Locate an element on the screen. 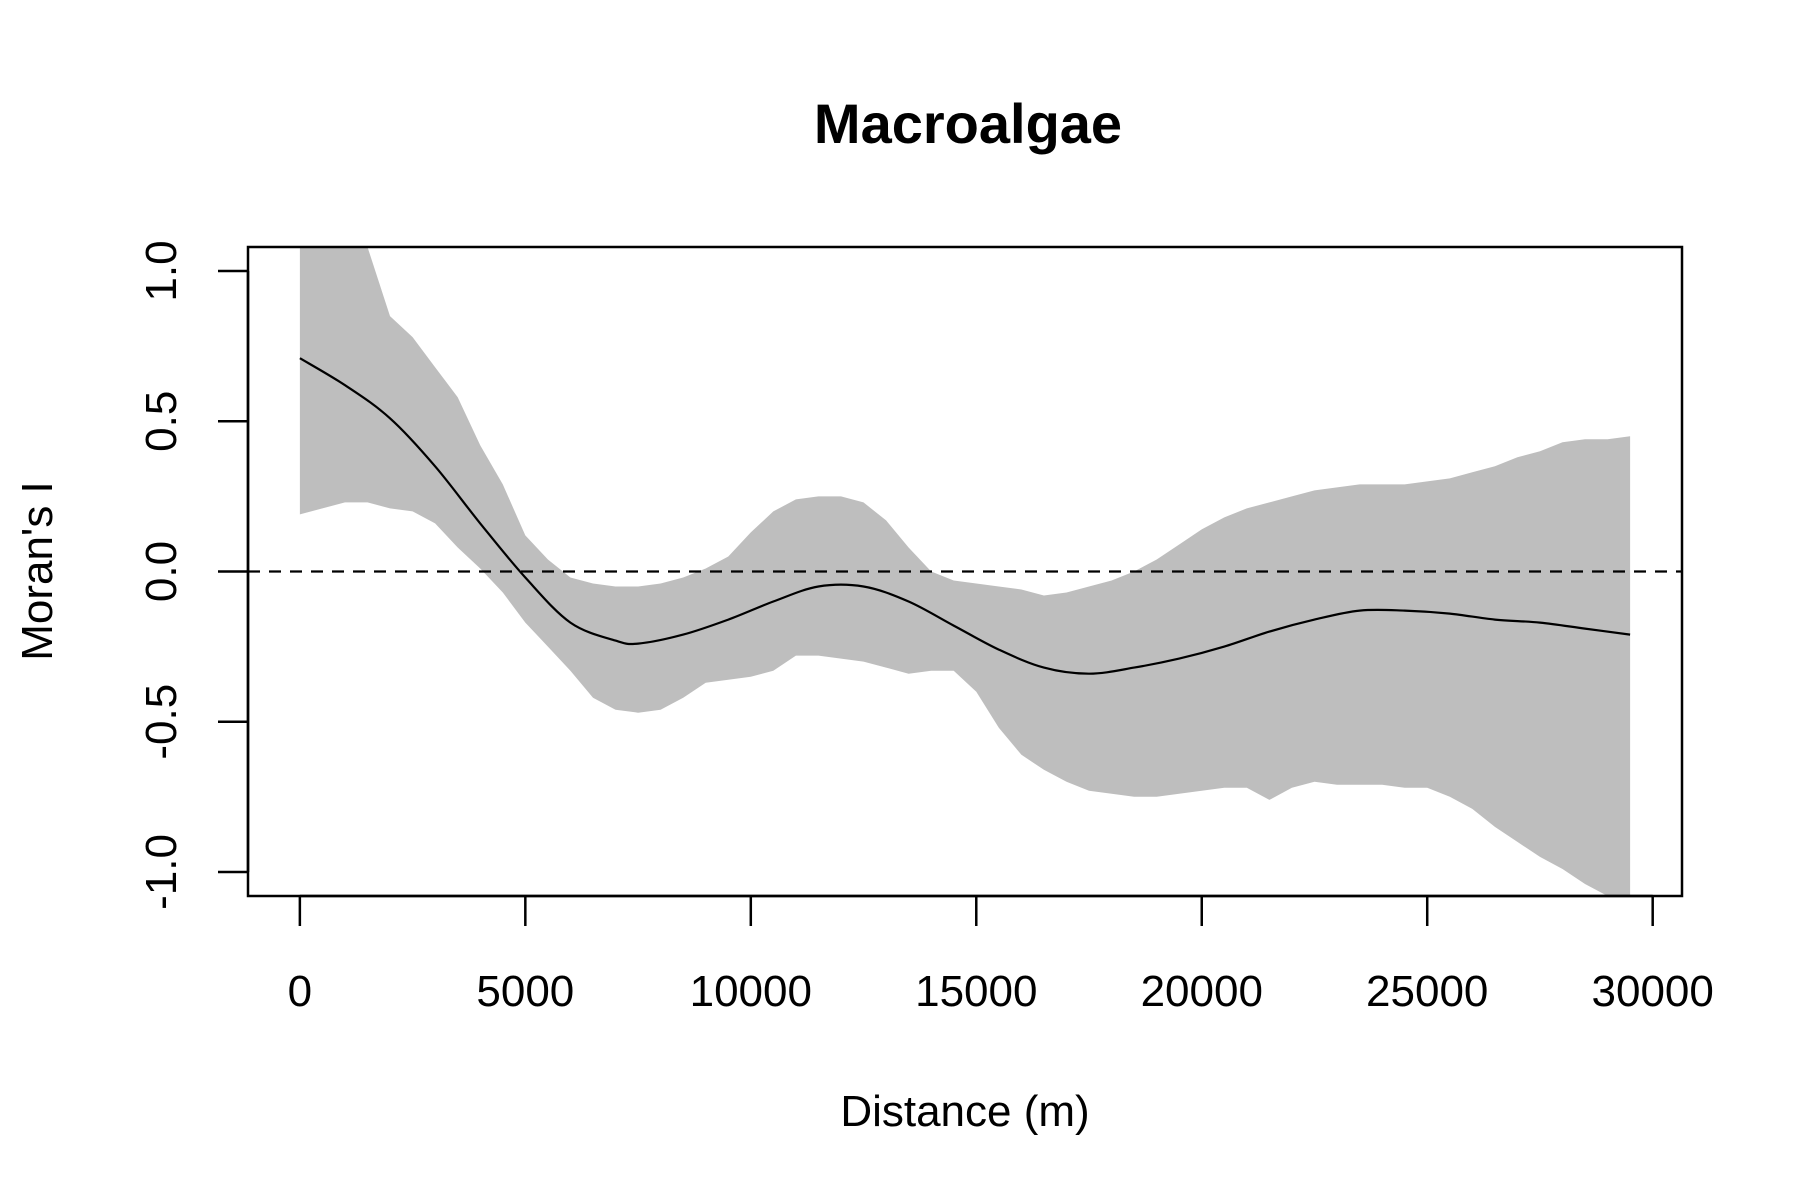 Image resolution: width=1800 pixels, height=1200 pixels. y-axis: -1.0 -0.5 0.0 0.5 1.0 is located at coordinates (193, 575).